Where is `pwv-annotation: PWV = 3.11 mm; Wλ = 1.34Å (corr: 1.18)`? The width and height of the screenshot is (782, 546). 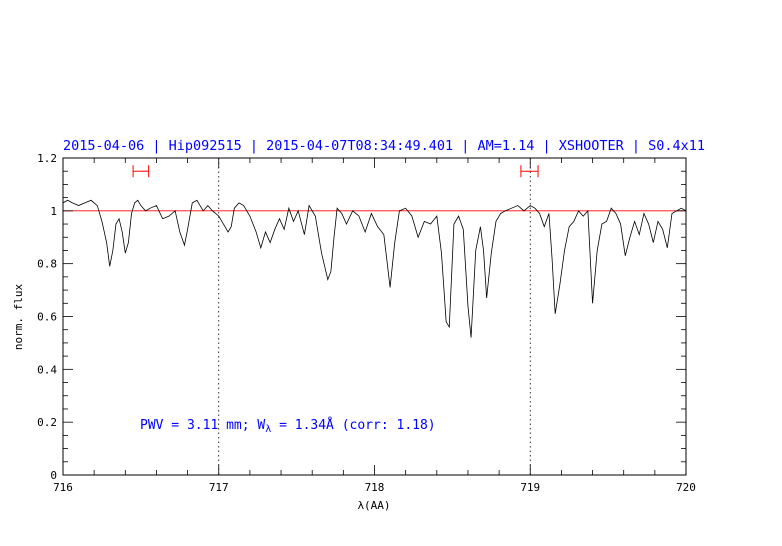 pwv-annotation: PWV = 3.11 mm; Wλ = 1.34Å (corr: 1.18) is located at coordinates (288, 426).